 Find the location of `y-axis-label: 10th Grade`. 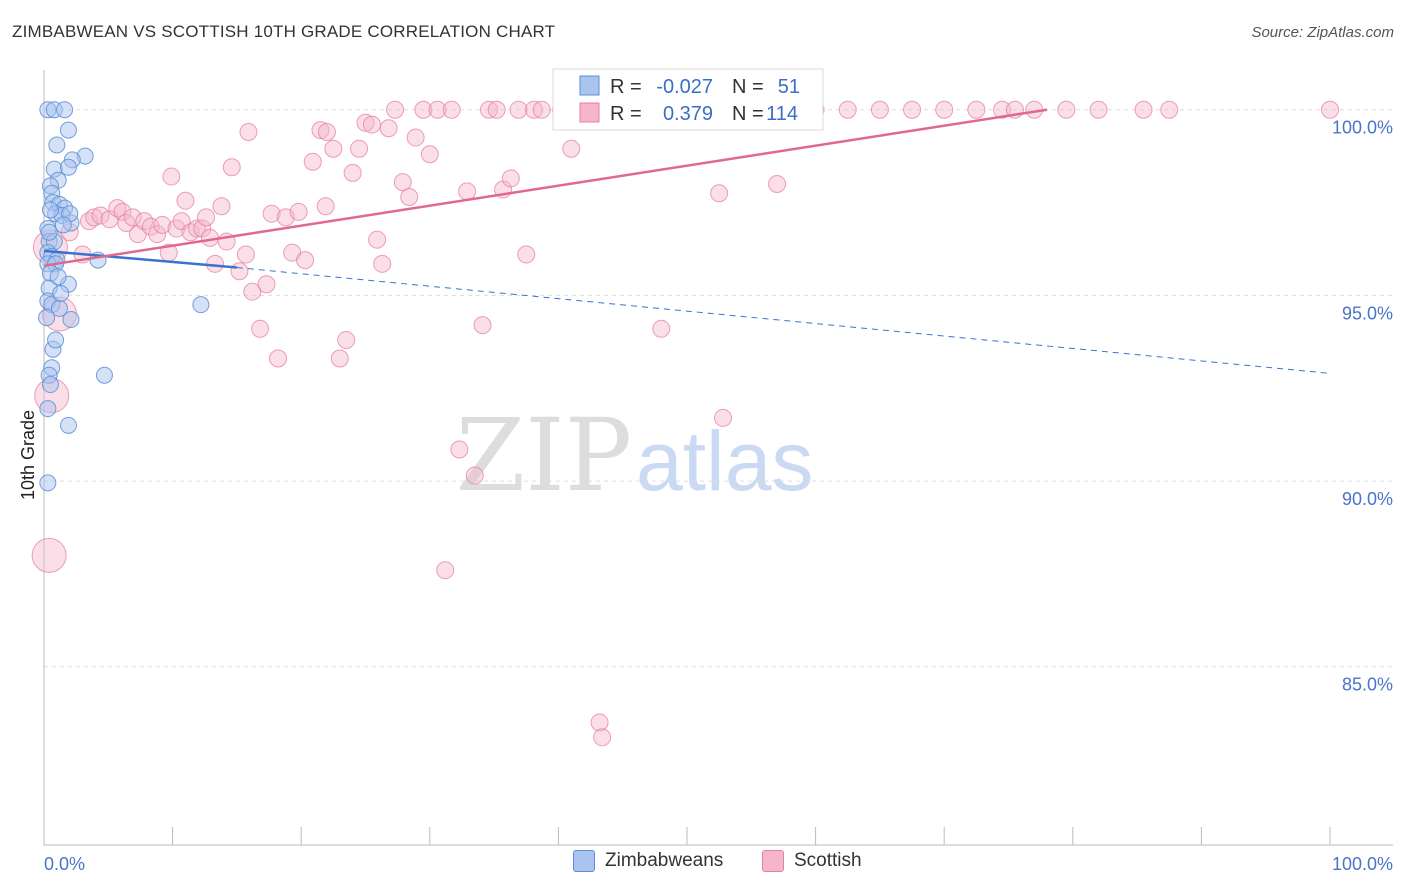

y-axis-label: 10th Grade is located at coordinates (28, 455).